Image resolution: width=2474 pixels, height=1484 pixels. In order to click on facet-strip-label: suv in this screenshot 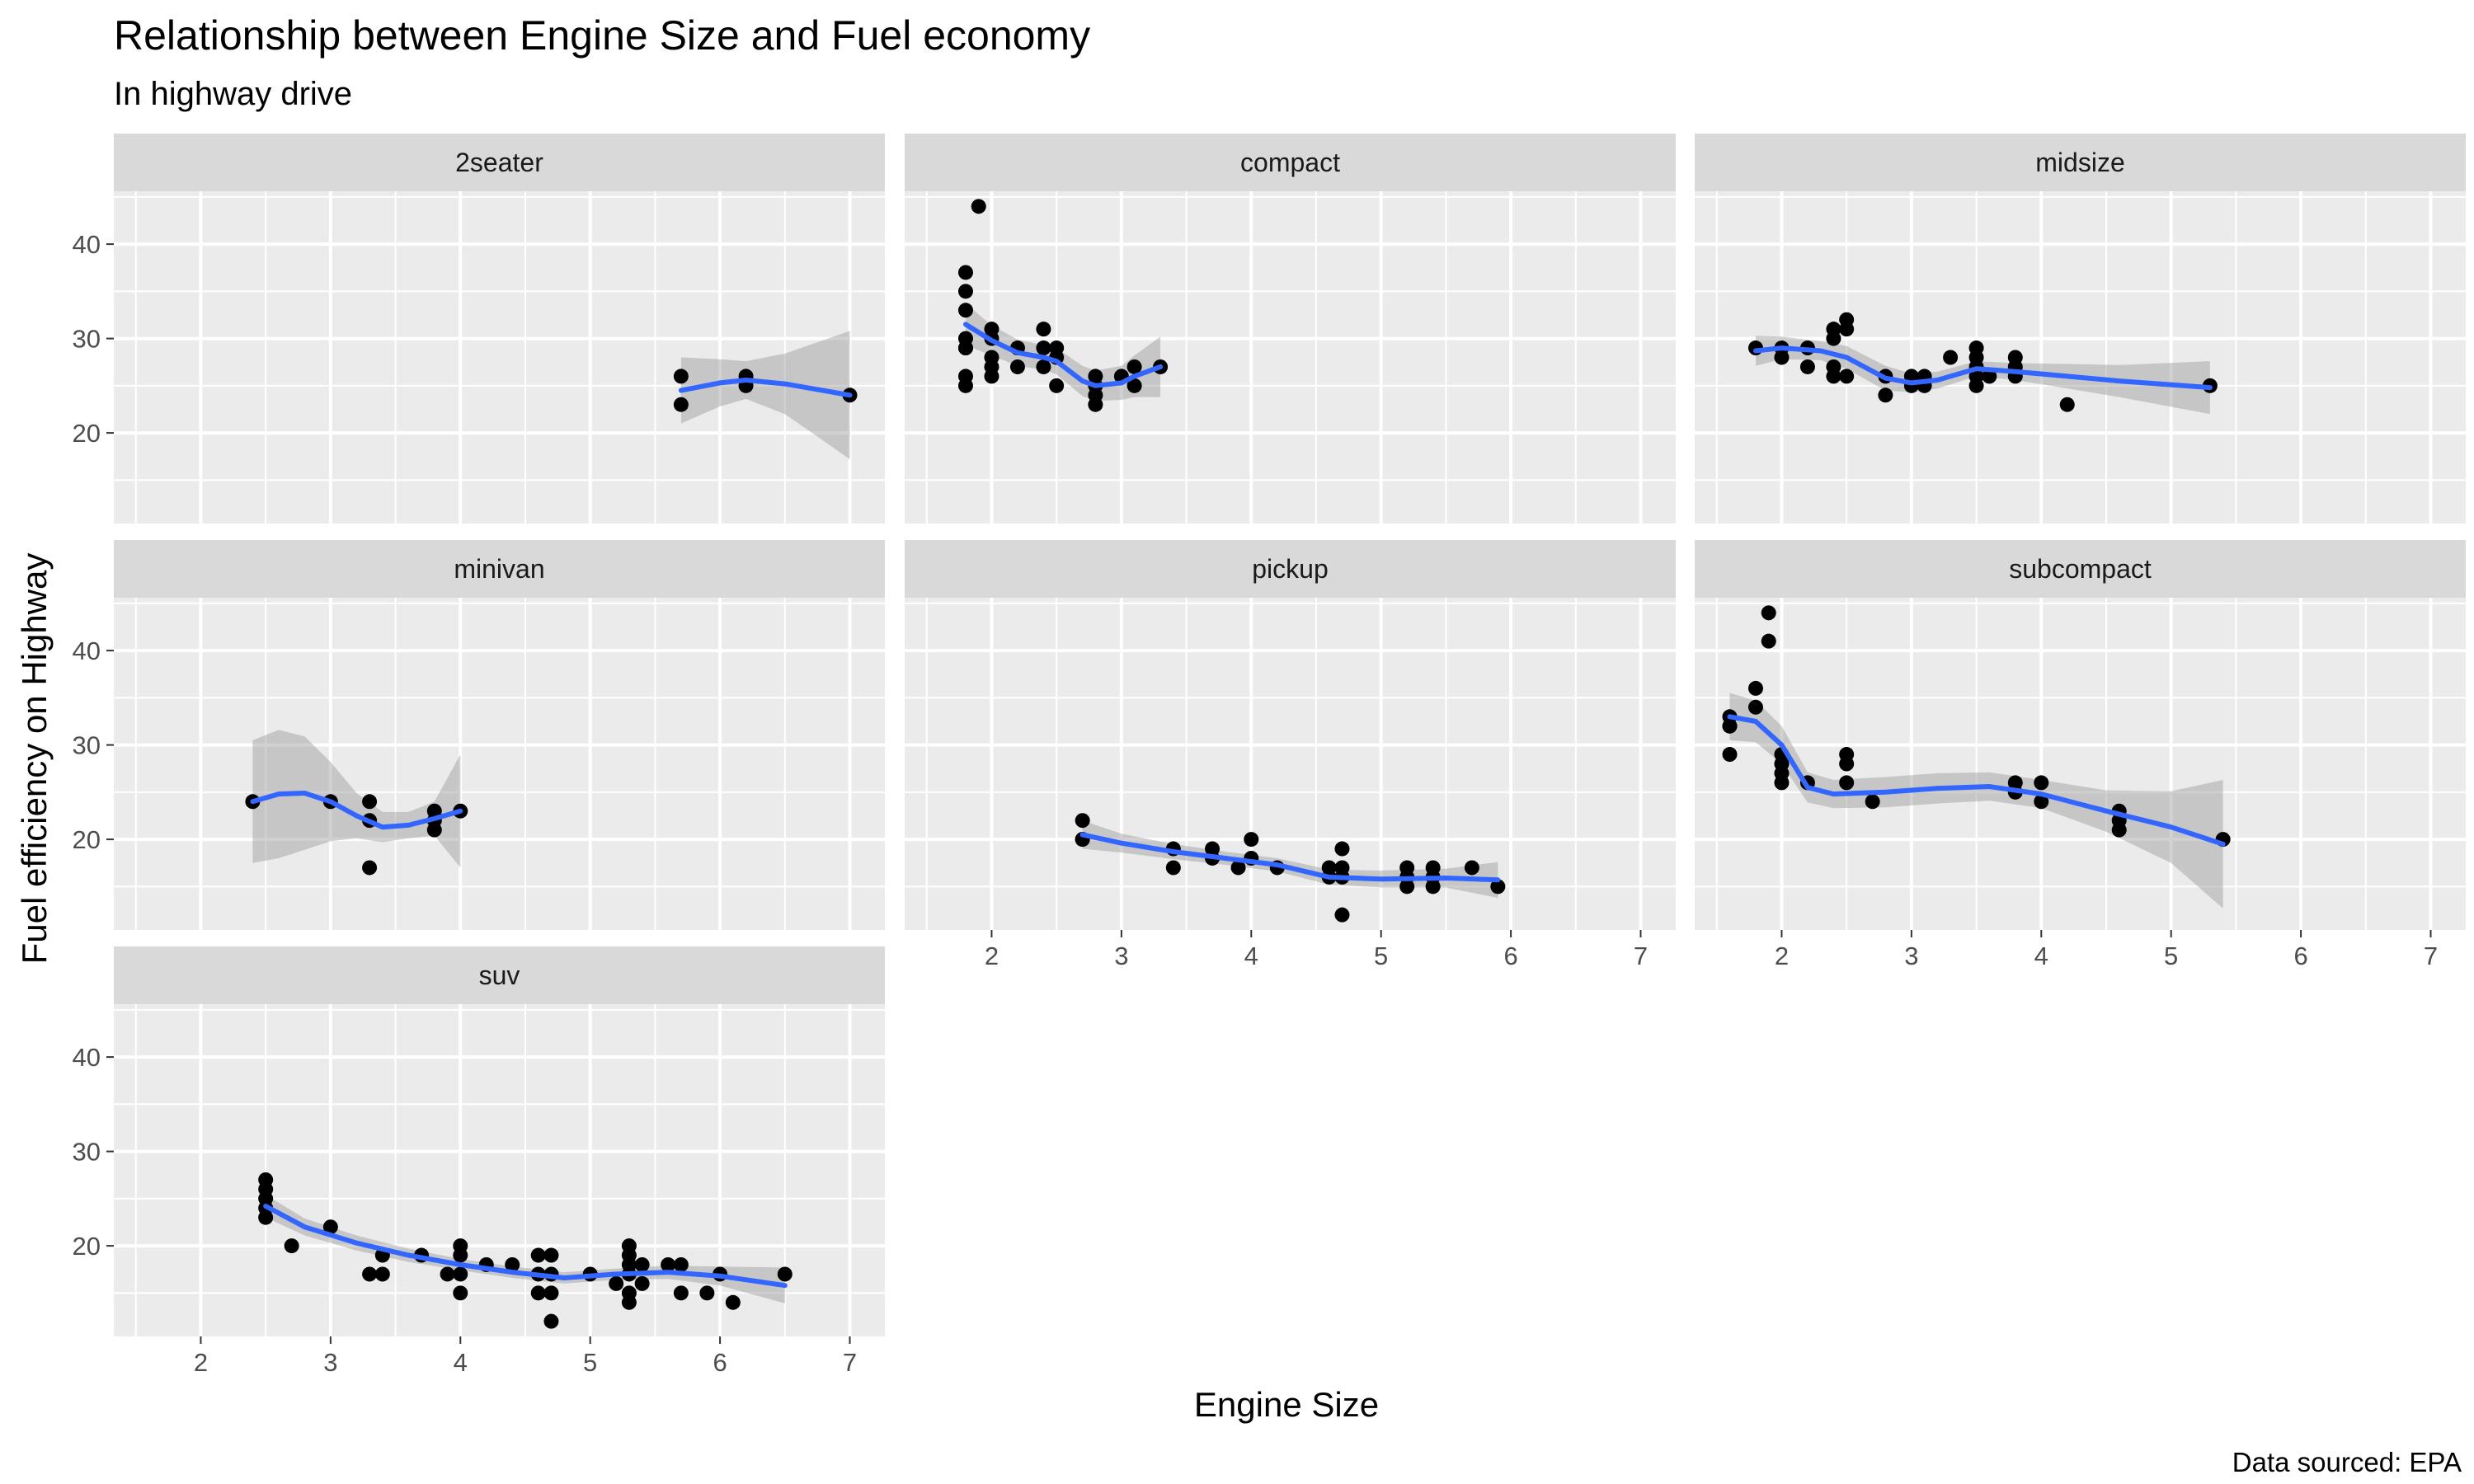, I will do `click(499, 975)`.